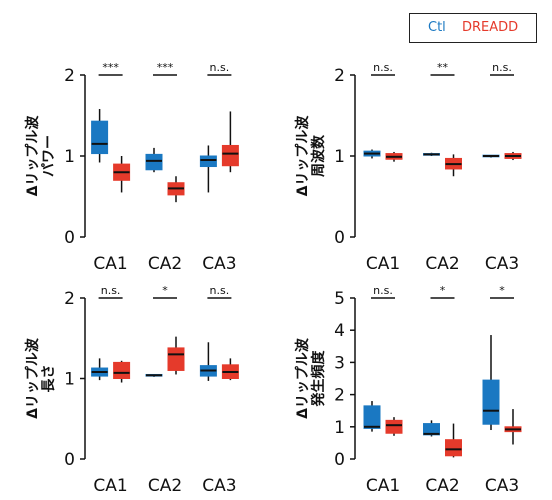  Describe the element at coordinates (49, 379) in the screenshot. I see `y-axis-label-line: 長さ` at that location.